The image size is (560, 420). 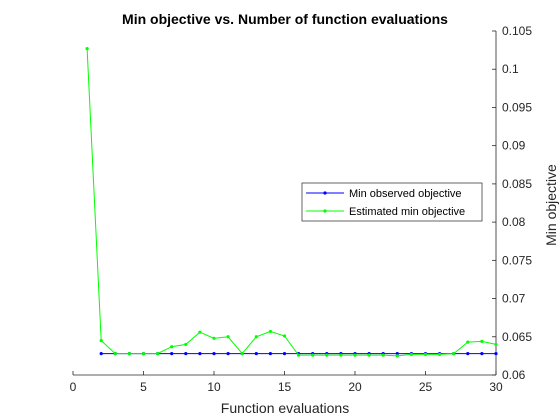 I want to click on y-tick-label-9: 0.105, so click(x=517, y=31).